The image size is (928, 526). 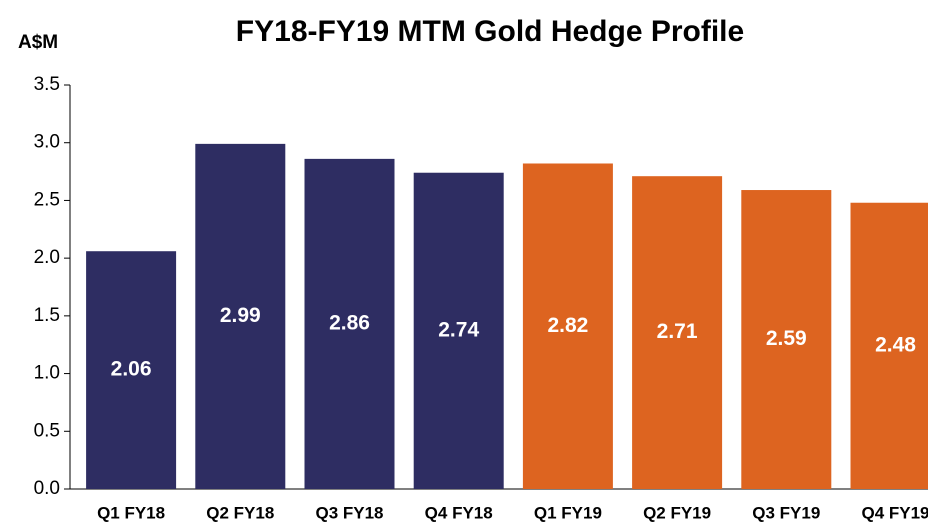 What do you see at coordinates (895, 344) in the screenshot?
I see `value-label: 2.48` at bounding box center [895, 344].